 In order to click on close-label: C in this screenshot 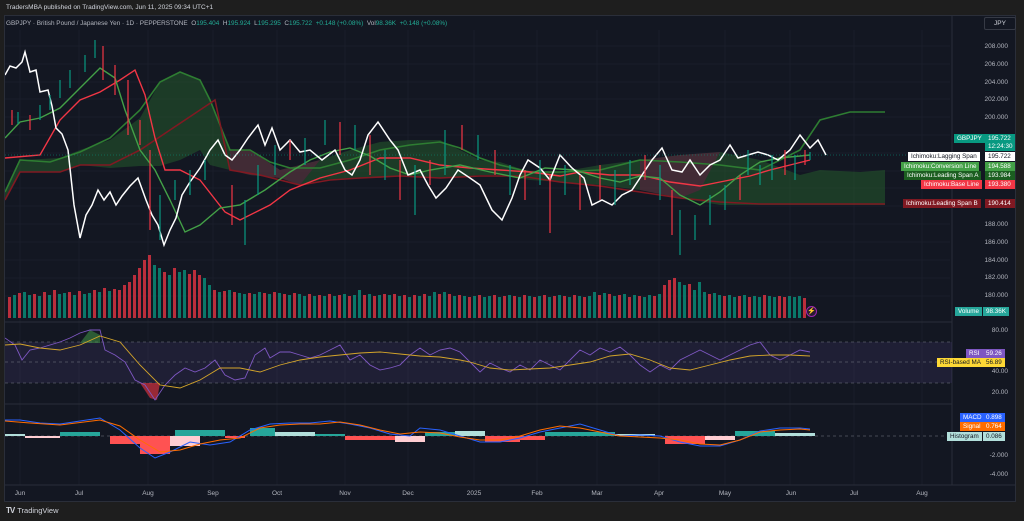, I will do `click(287, 23)`.